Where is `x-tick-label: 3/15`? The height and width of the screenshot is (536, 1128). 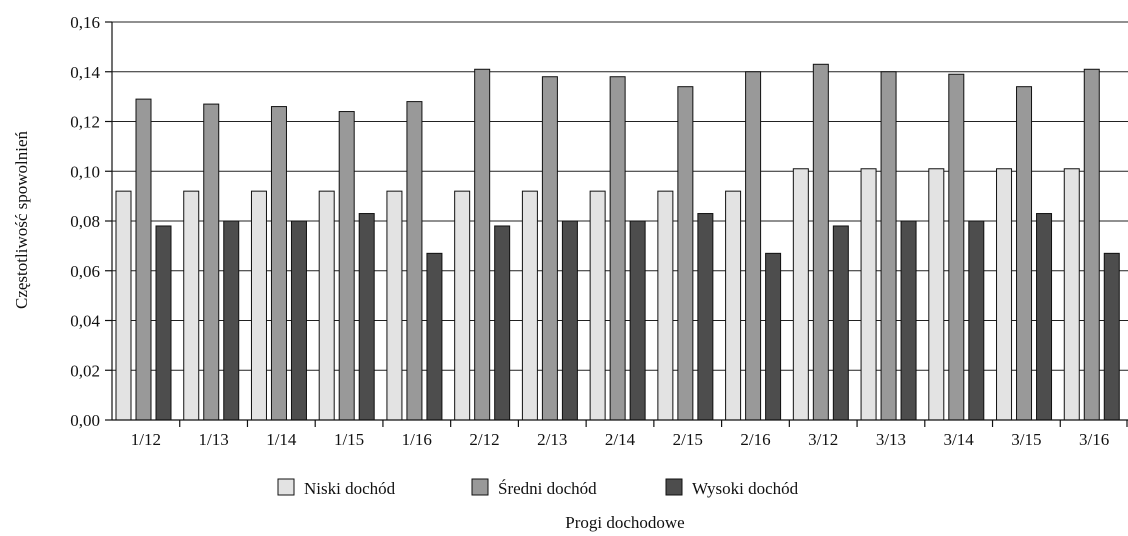
x-tick-label: 3/15 is located at coordinates (1026, 439).